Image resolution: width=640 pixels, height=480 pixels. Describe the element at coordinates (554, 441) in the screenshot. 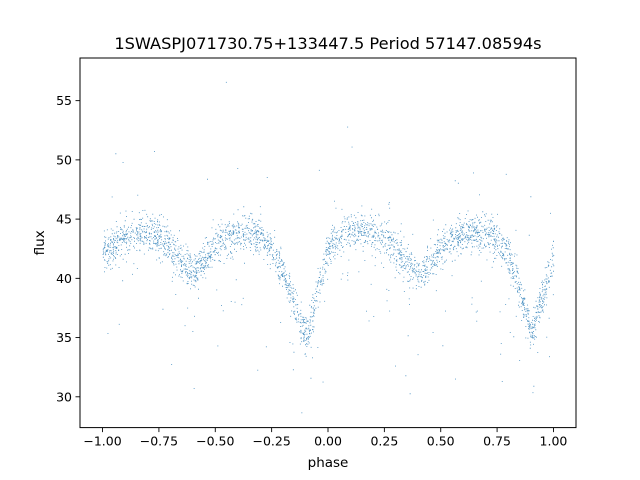

I see `x-tick-label: 1.00` at that location.